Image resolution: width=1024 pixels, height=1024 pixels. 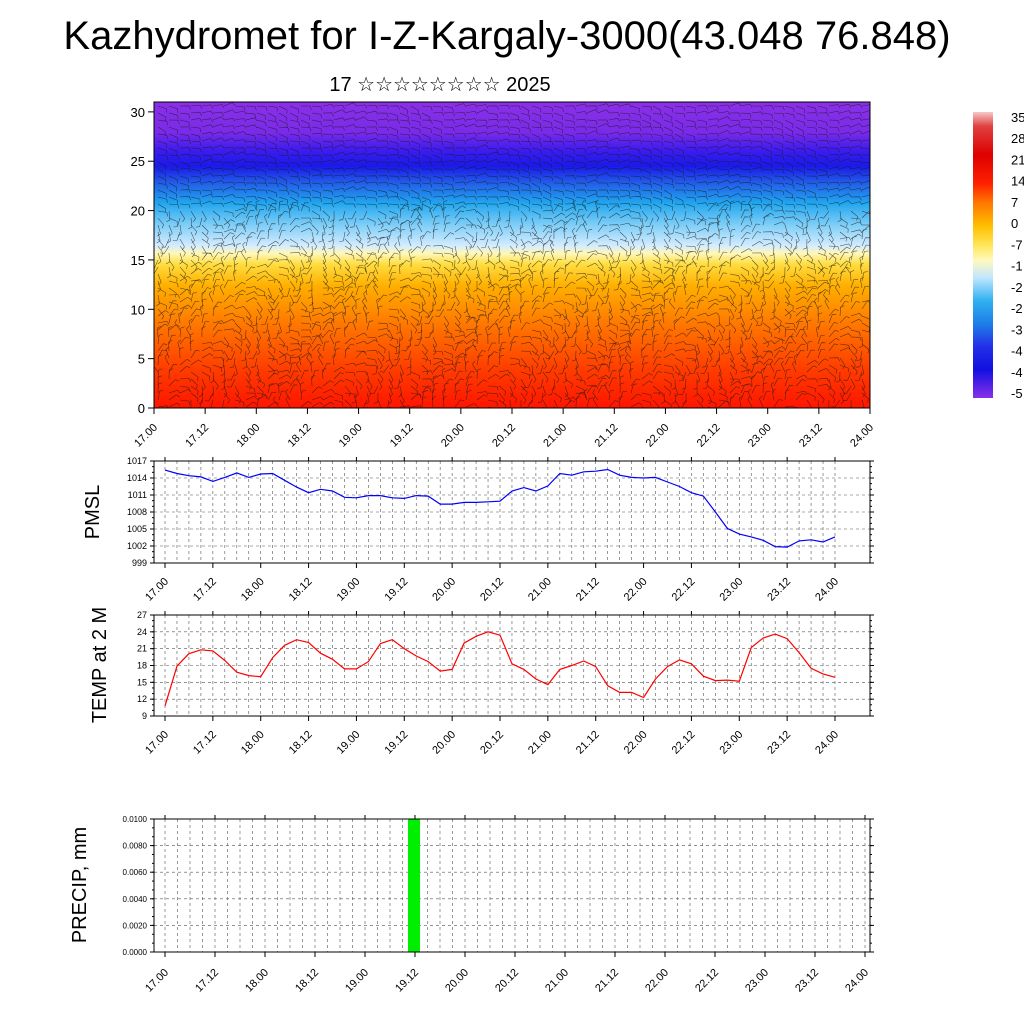 What do you see at coordinates (1017, 255) in the screenshot?
I see `colorbar-labels: 35 28 21 14 7 0 -7 -1 -2 -2 -3 -4 -4 -5` at bounding box center [1017, 255].